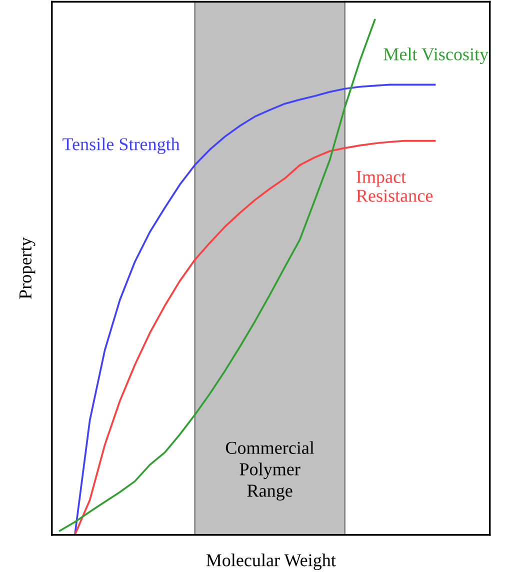 This screenshot has height=577, width=514. What do you see at coordinates (28, 268) in the screenshot?
I see `y-axis-title: Property` at bounding box center [28, 268].